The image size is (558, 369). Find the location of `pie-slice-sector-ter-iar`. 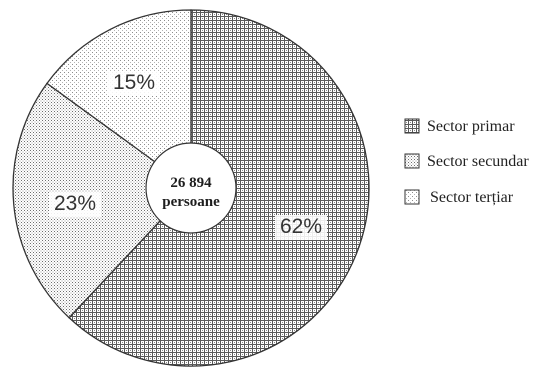

pie-slice-sector-ter-iar is located at coordinates (119, 99).